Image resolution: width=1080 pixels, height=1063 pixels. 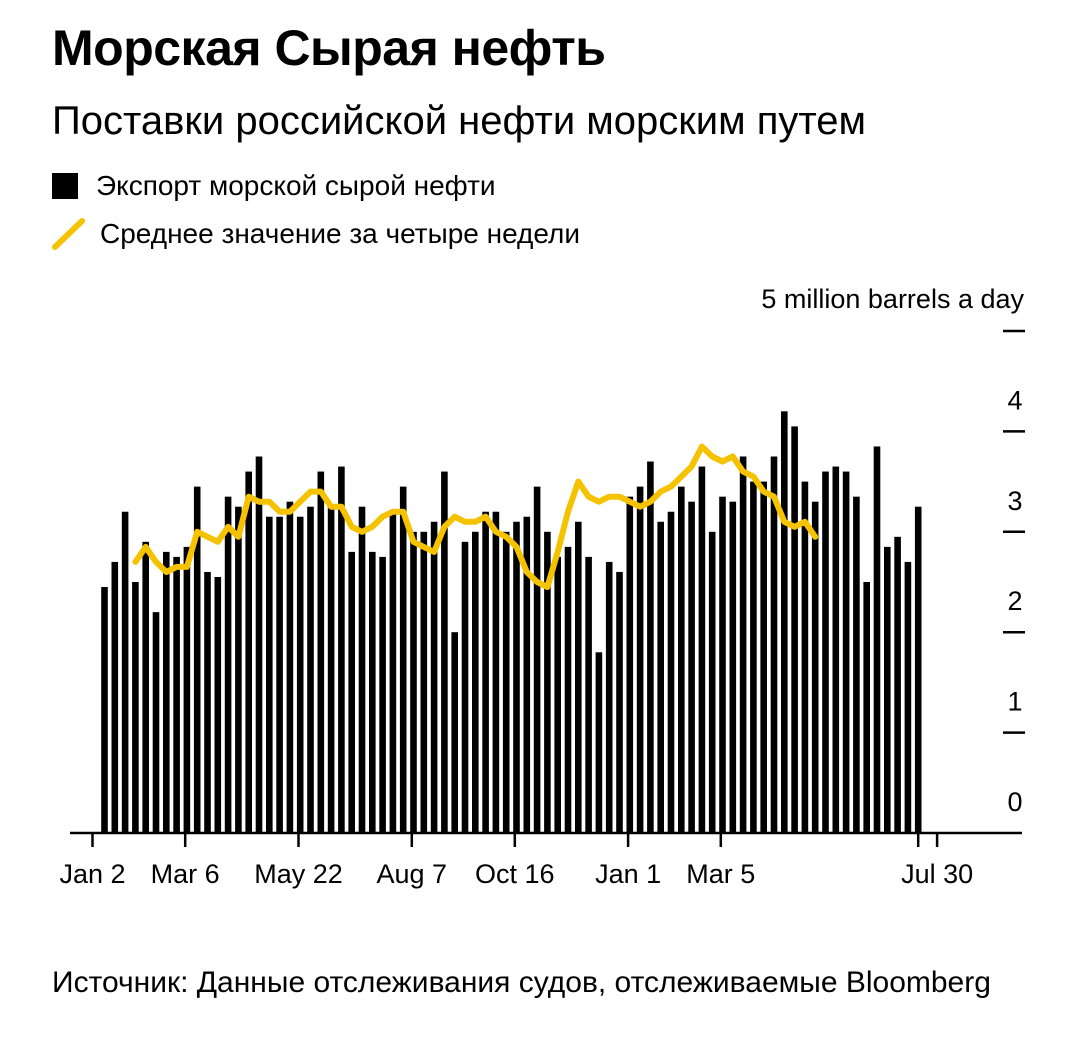 What do you see at coordinates (1014, 501) in the screenshot?
I see `y-tick-label: 3` at bounding box center [1014, 501].